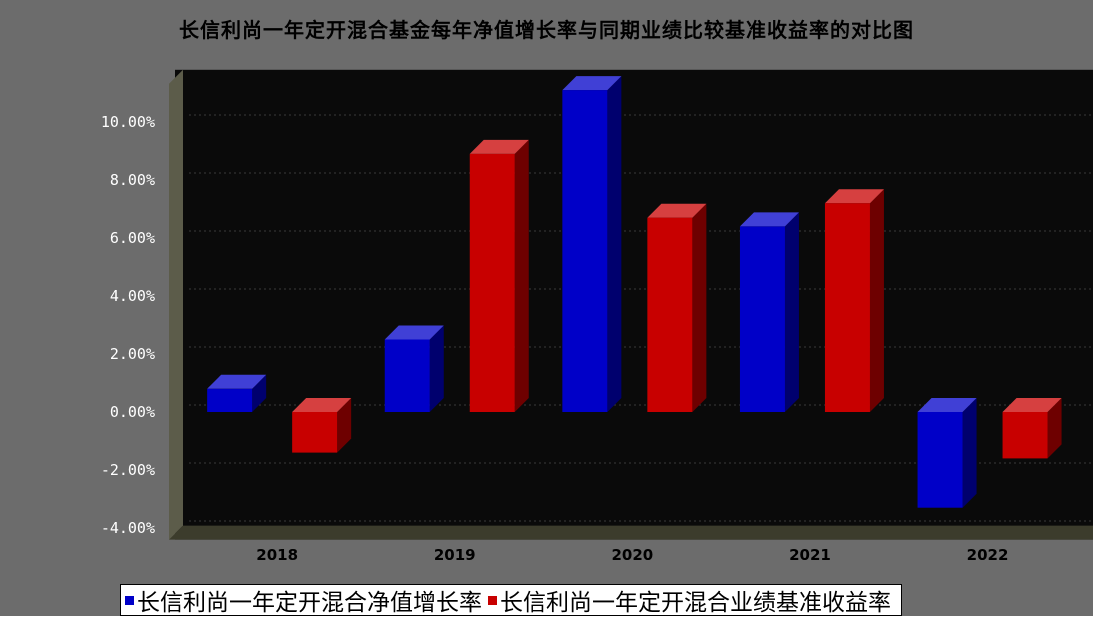  I want to click on y-tick-label: 4.00%, so click(132, 296).